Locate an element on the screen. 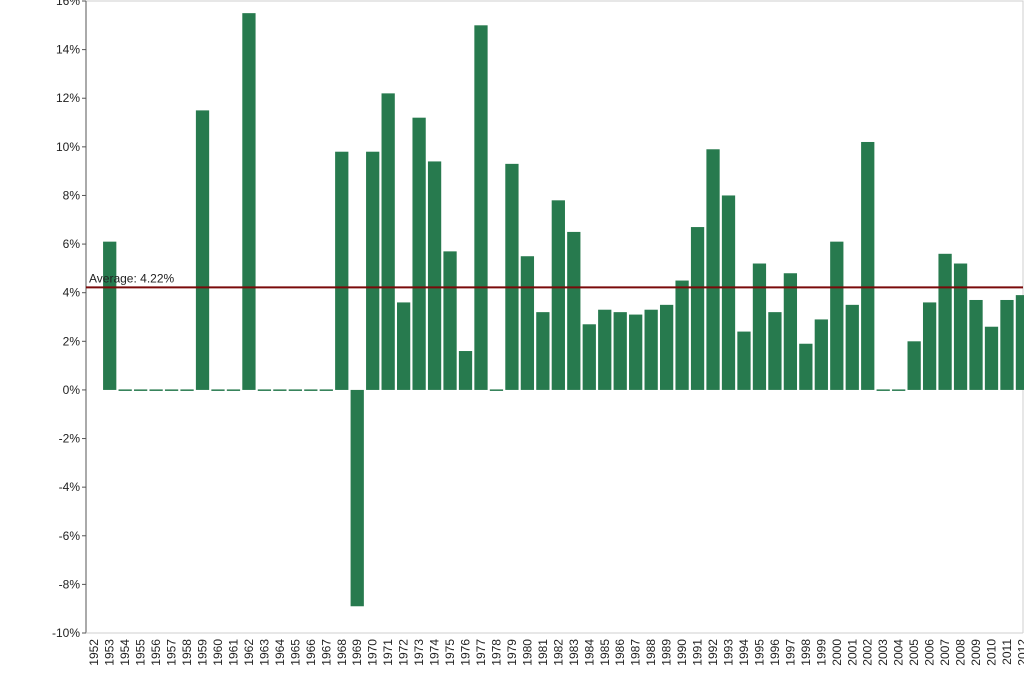 This screenshot has width=1024, height=689. x-tick-label: 2012 is located at coordinates (1019, 652).